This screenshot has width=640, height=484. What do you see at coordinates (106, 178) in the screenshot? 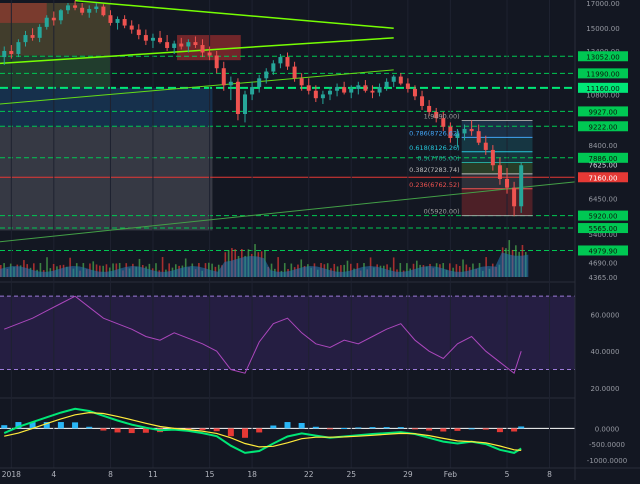
I see `shaded-zone-grey` at bounding box center [106, 178].